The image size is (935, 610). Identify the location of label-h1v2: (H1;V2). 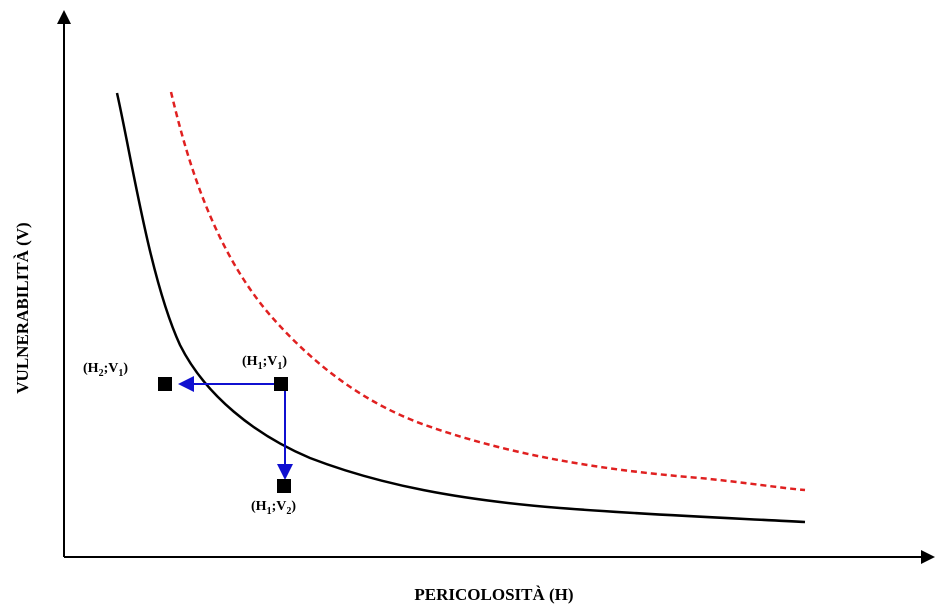
(273, 508).